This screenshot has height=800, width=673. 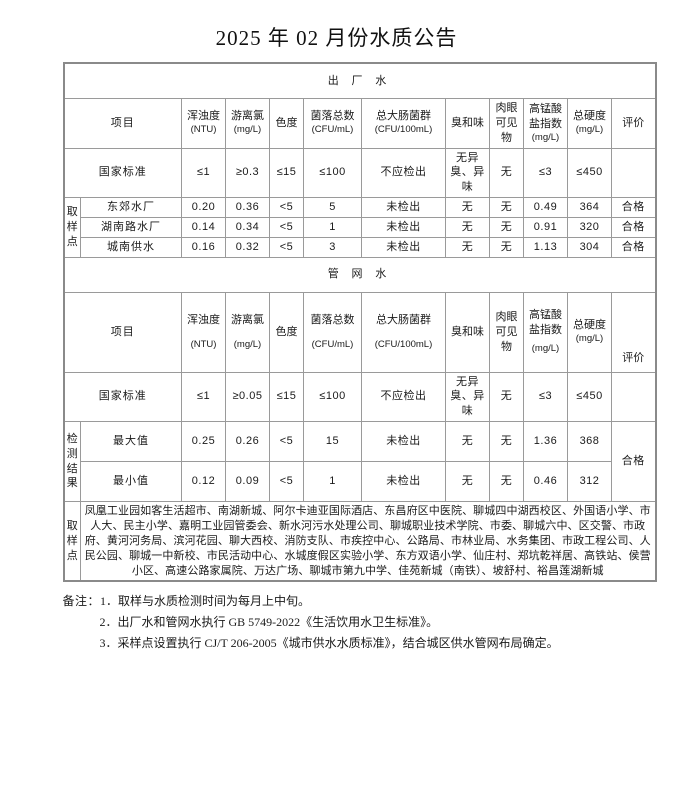 What do you see at coordinates (203, 130) in the screenshot?
I see `header-turbidity-unit: (NTU)` at bounding box center [203, 130].